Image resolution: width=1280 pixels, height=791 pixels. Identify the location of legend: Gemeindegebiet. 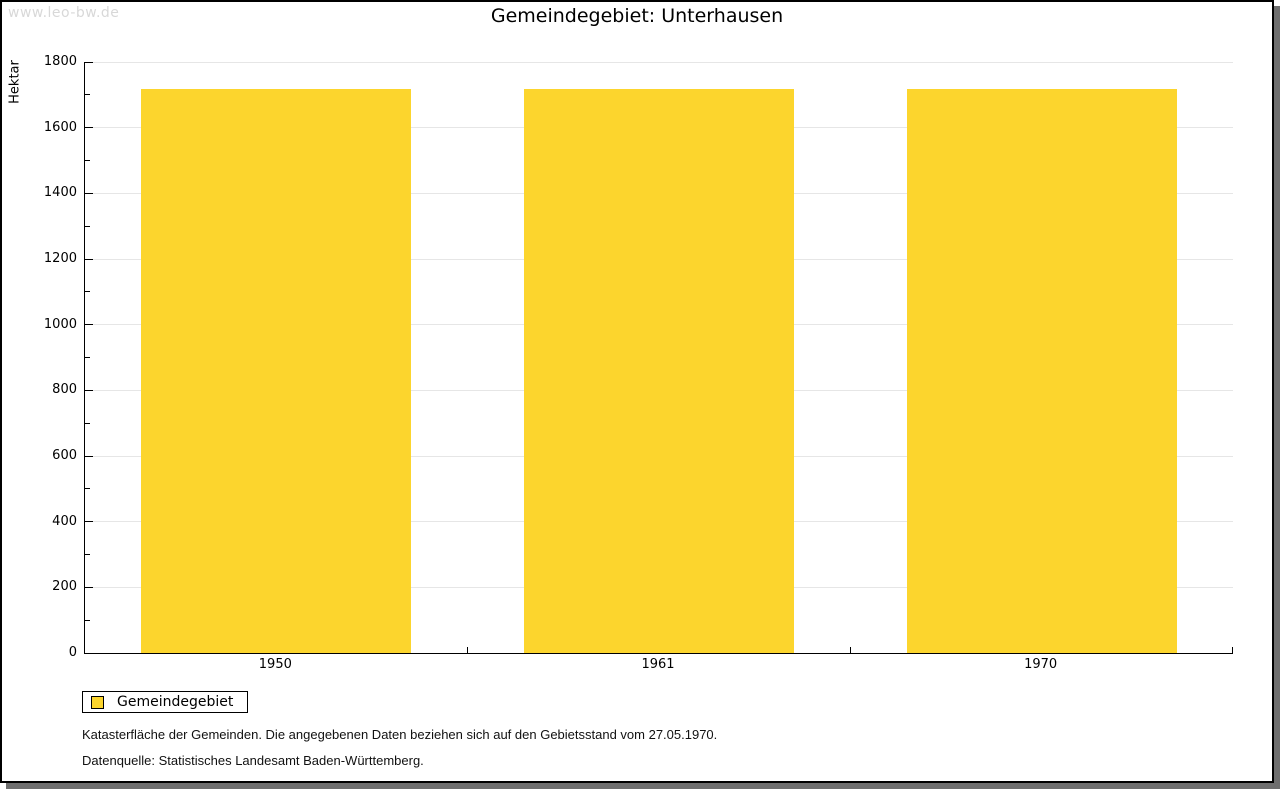
(165, 702).